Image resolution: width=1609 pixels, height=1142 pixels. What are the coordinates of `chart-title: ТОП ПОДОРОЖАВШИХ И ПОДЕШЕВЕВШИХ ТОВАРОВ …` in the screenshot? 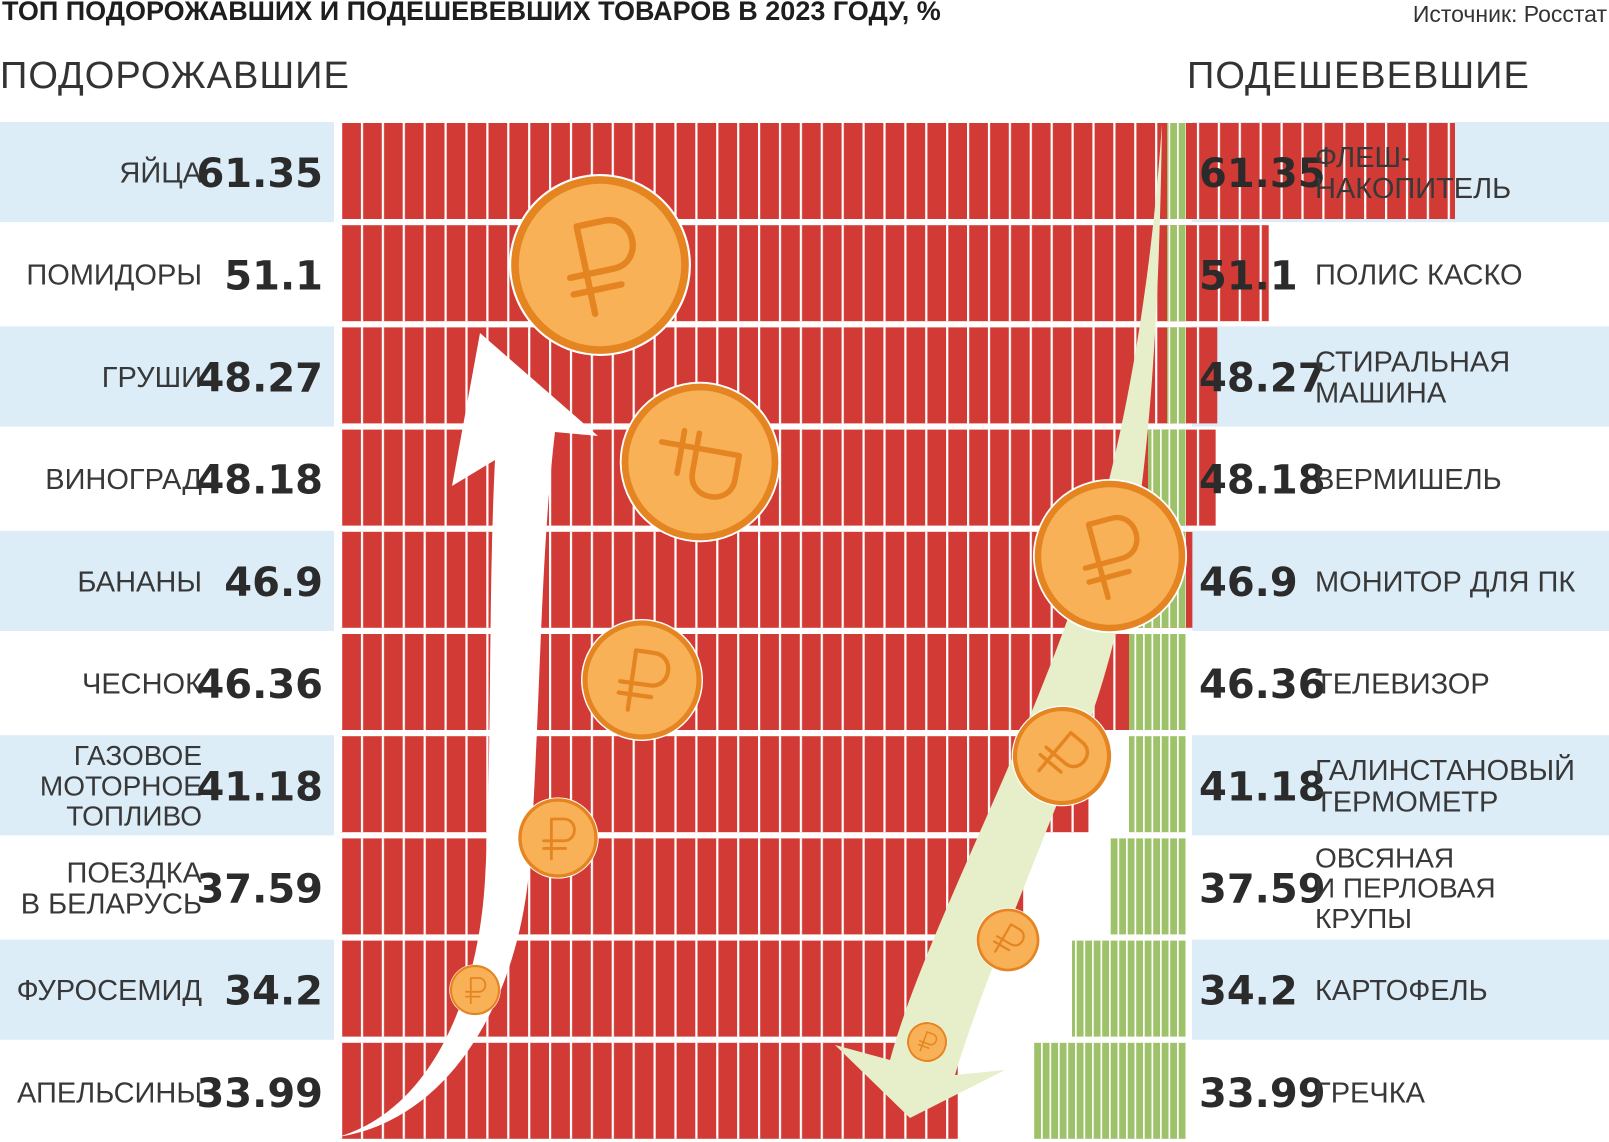 It's located at (471, 13).